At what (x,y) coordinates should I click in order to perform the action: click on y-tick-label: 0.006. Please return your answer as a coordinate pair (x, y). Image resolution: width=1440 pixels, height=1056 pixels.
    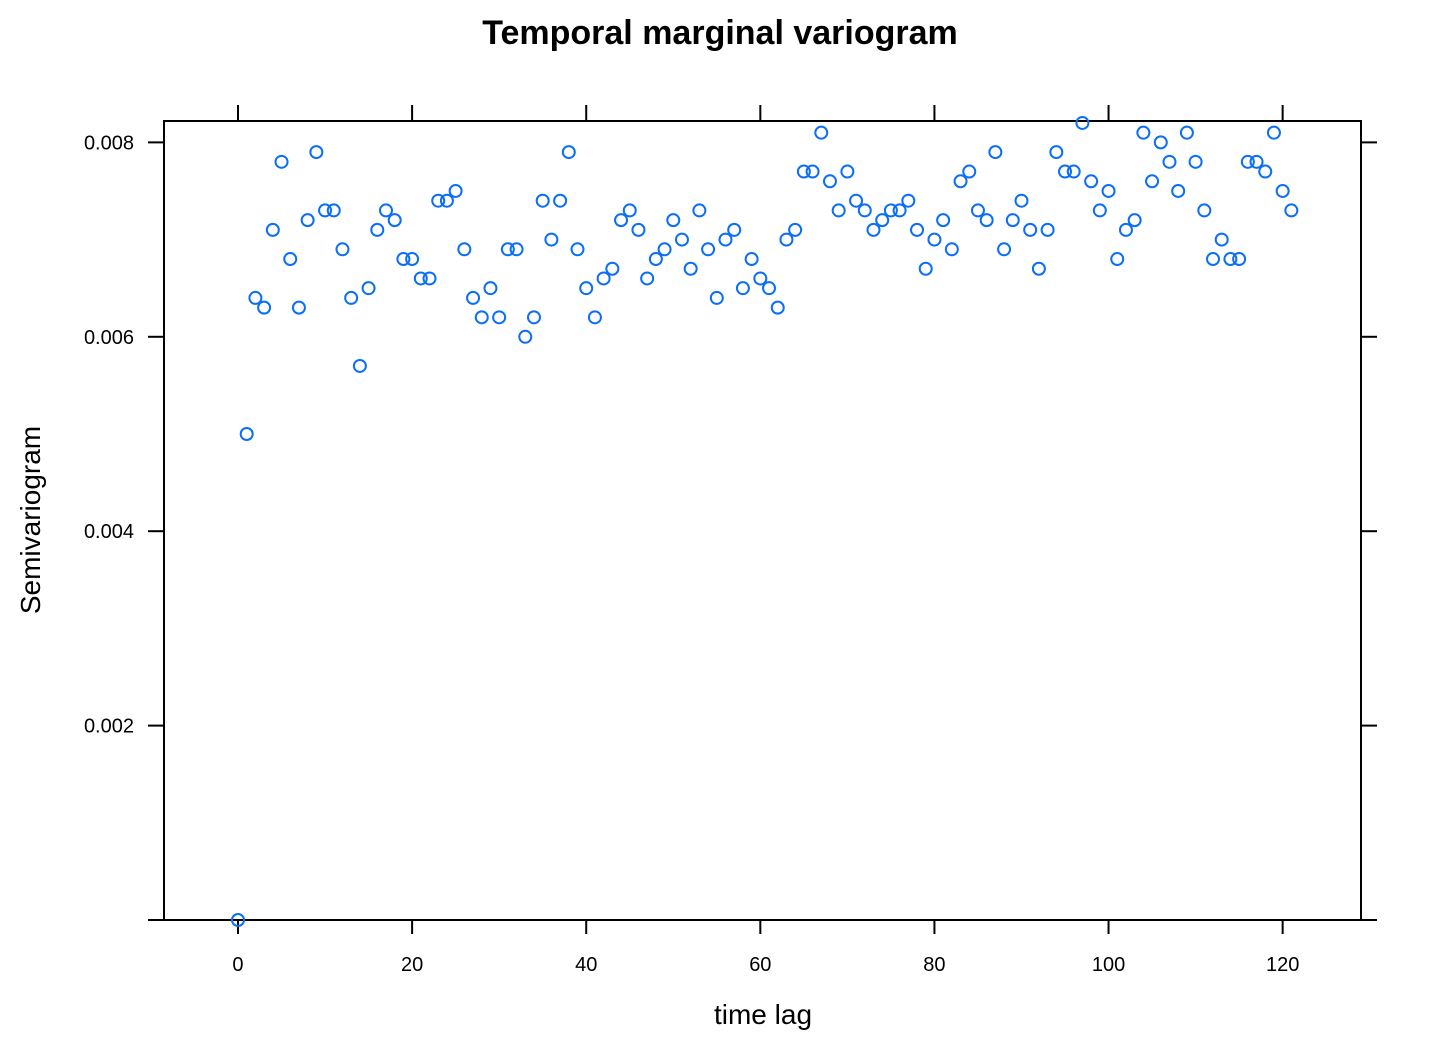
    Looking at the image, I should click on (109, 338).